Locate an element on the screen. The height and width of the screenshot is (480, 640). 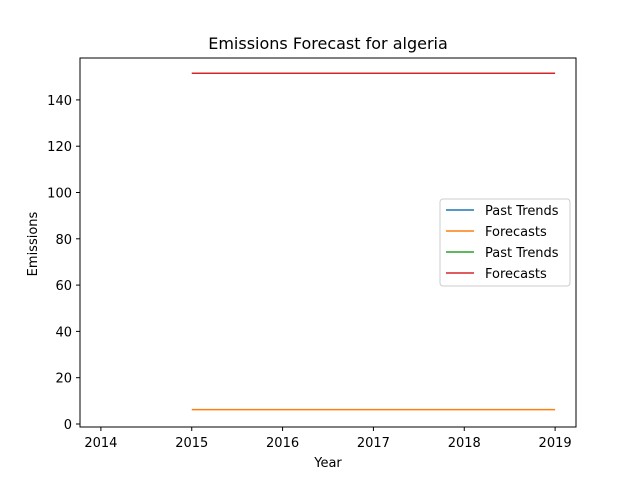
x-tick-label: 2019 is located at coordinates (555, 443).